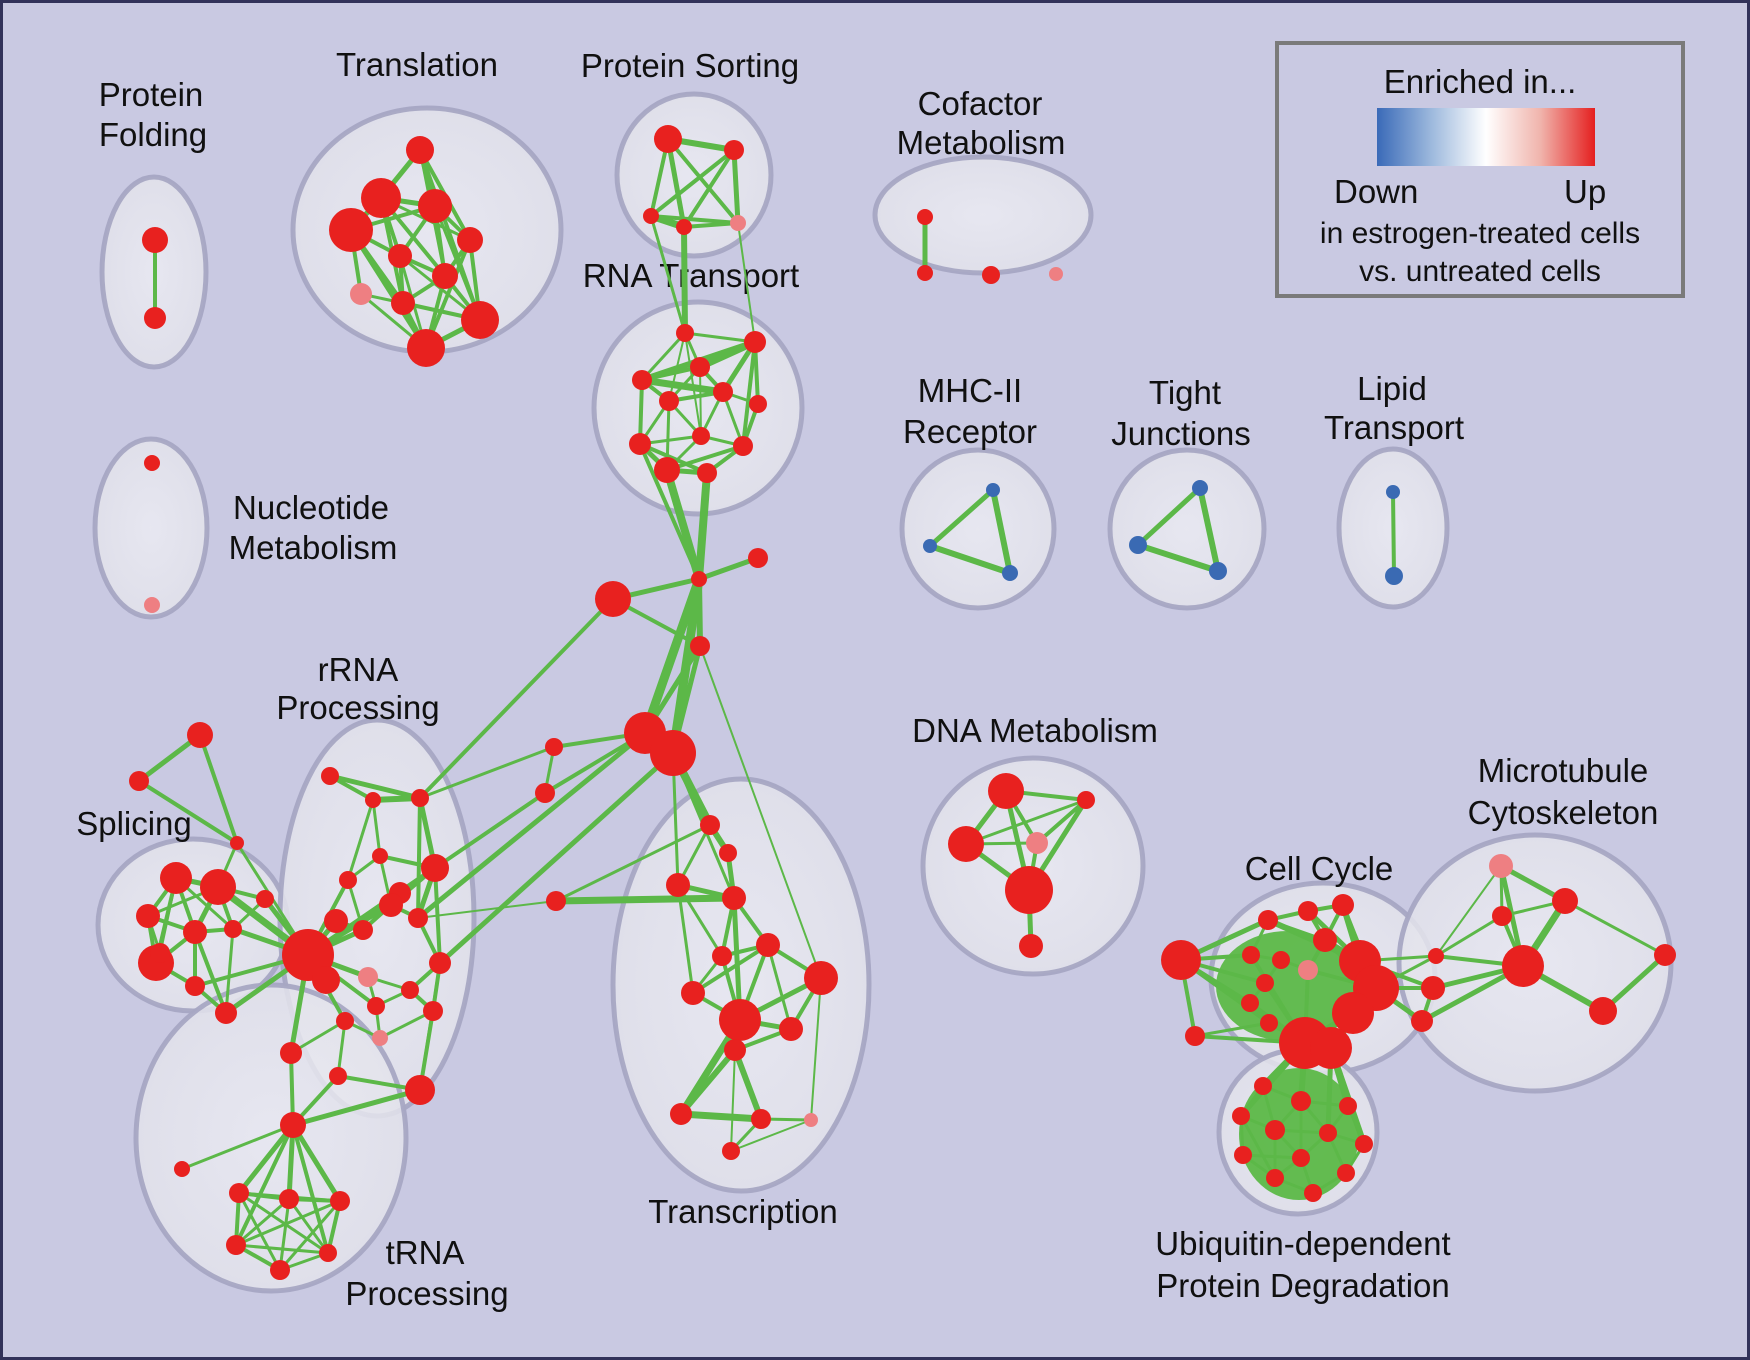  What do you see at coordinates (811, 1120) in the screenshot?
I see `network-node-tx15` at bounding box center [811, 1120].